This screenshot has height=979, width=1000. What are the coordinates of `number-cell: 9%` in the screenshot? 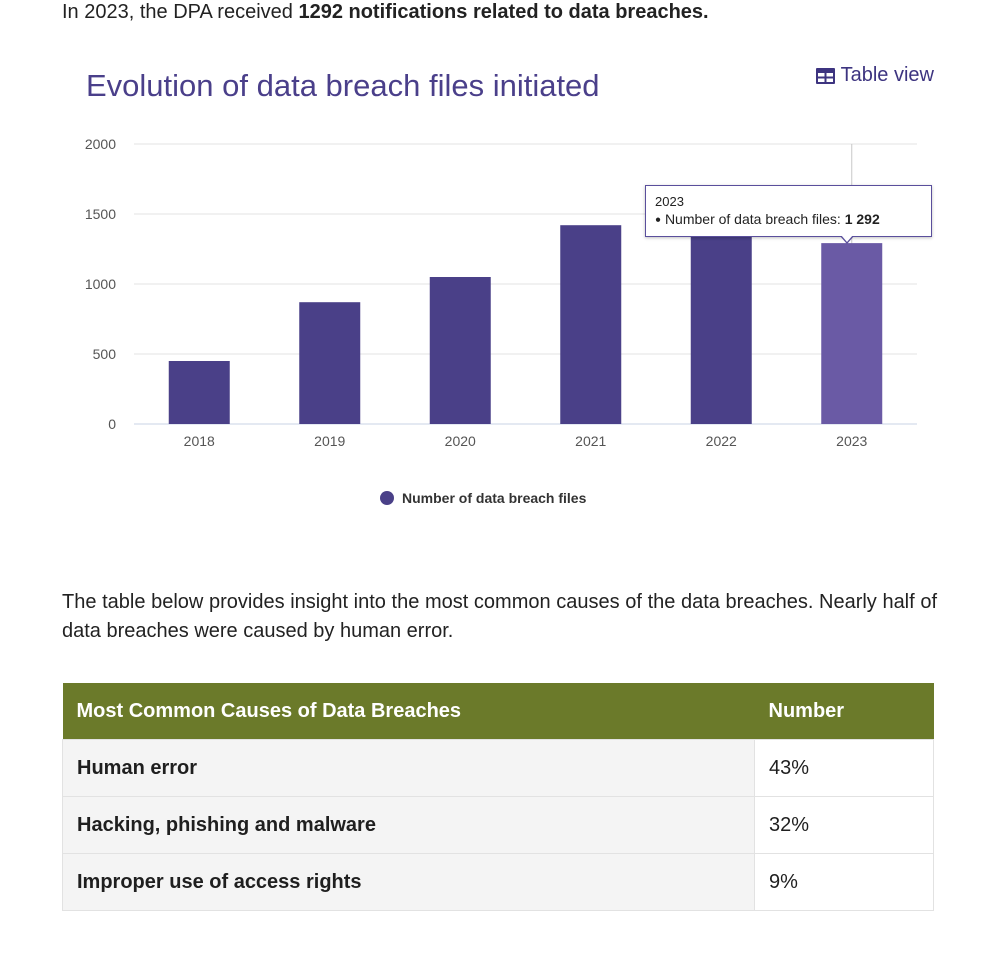 It's located at (844, 882).